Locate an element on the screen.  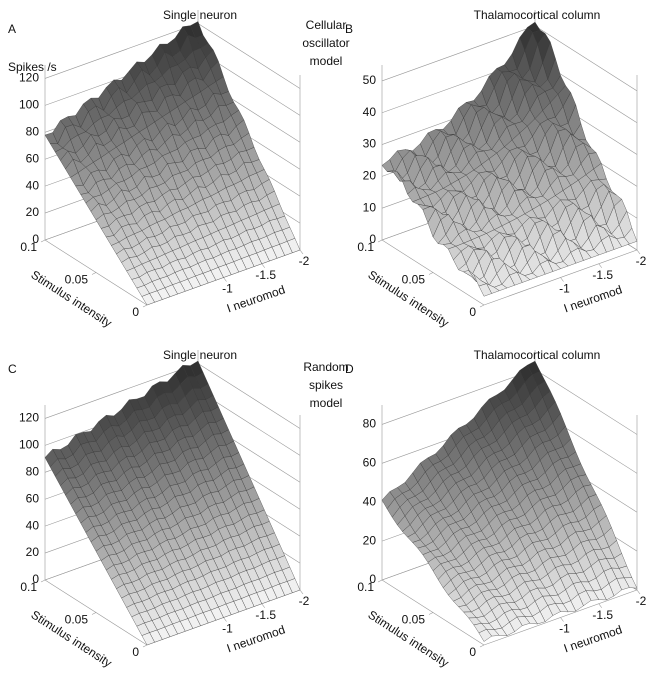
panel-letter: A is located at coordinates (12, 29).